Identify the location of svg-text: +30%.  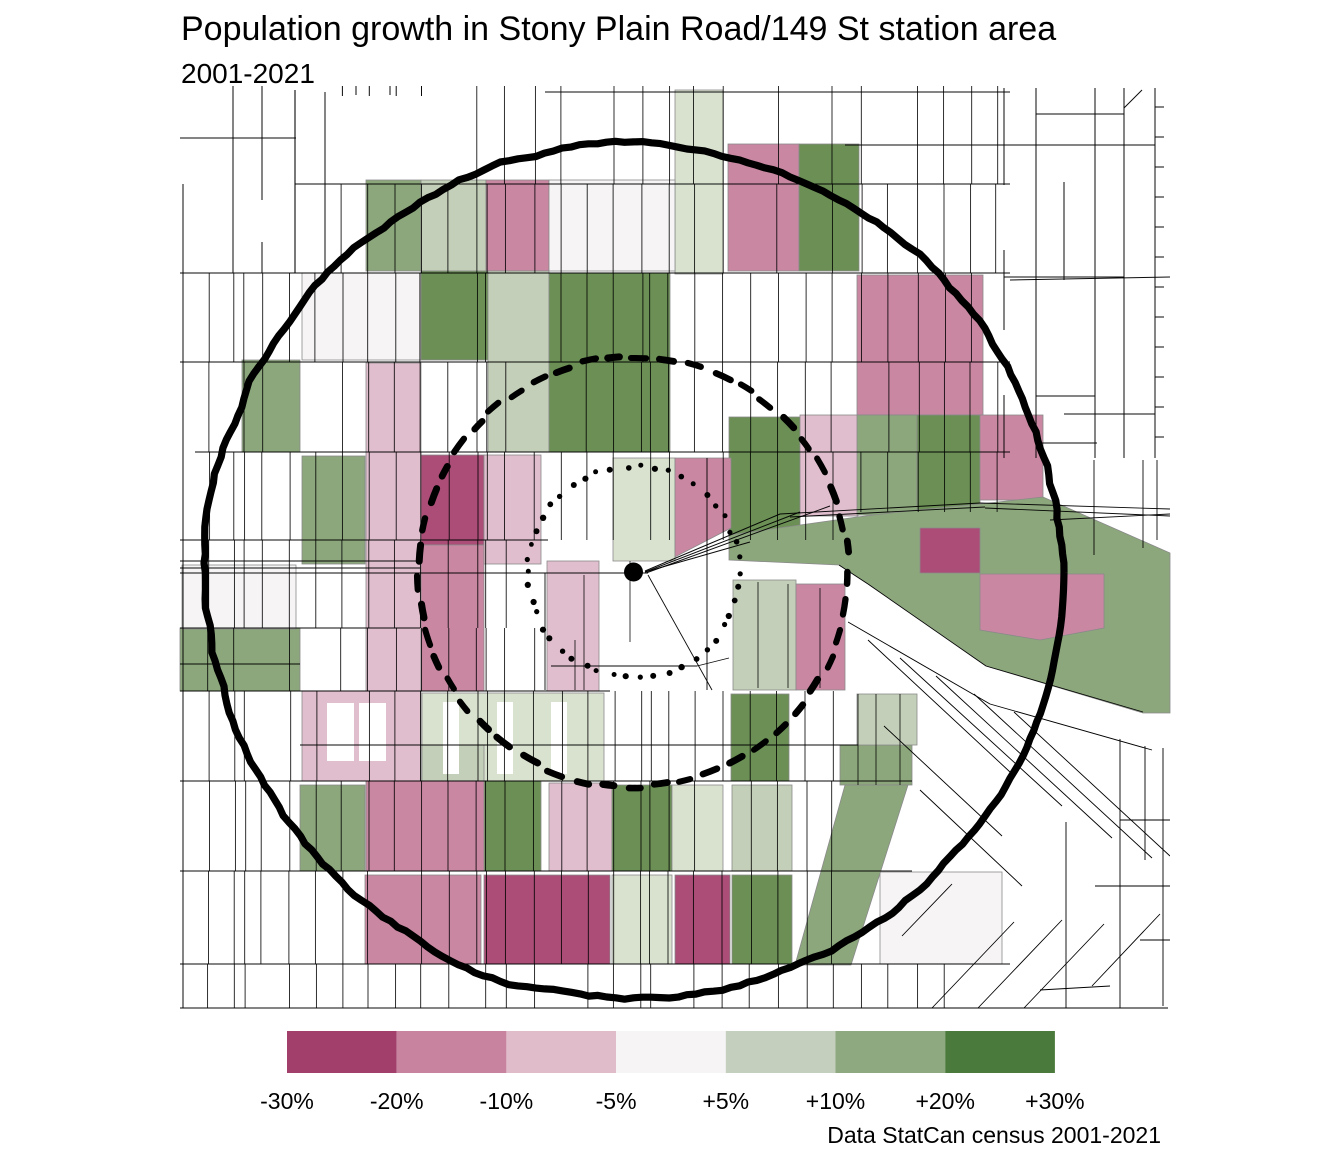
(1054, 1101).